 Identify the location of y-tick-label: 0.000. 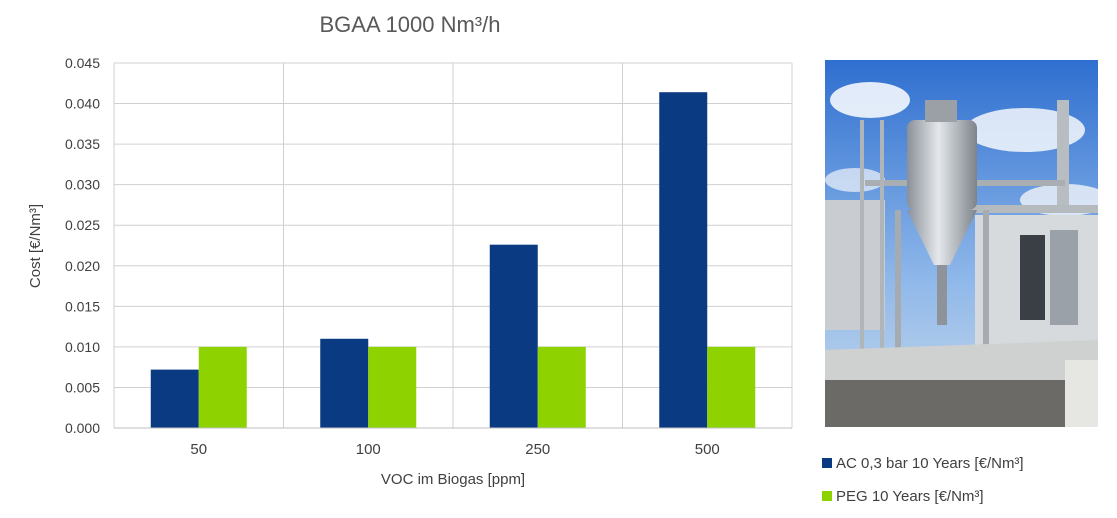
(82, 428).